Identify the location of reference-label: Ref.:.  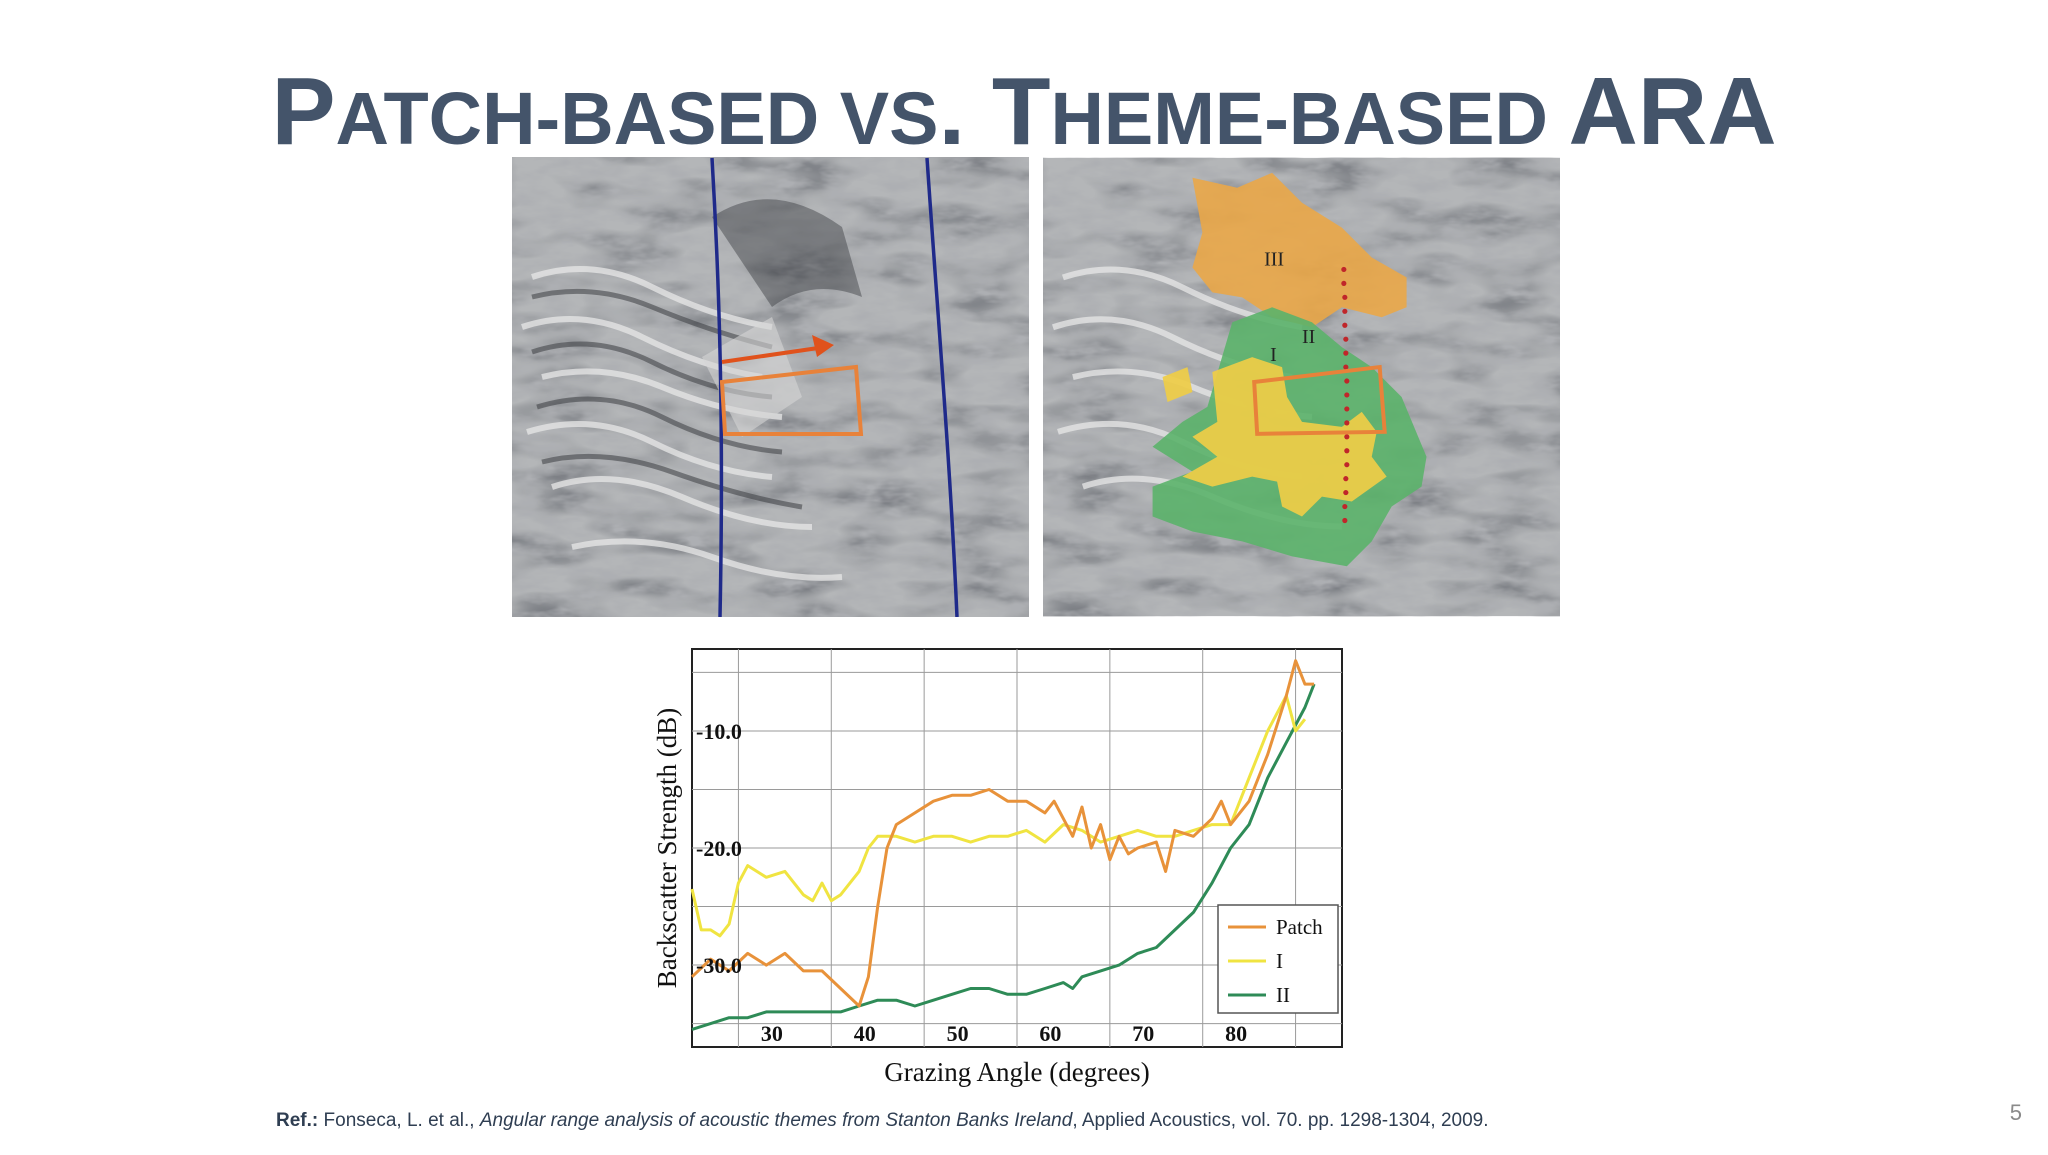
(297, 1120).